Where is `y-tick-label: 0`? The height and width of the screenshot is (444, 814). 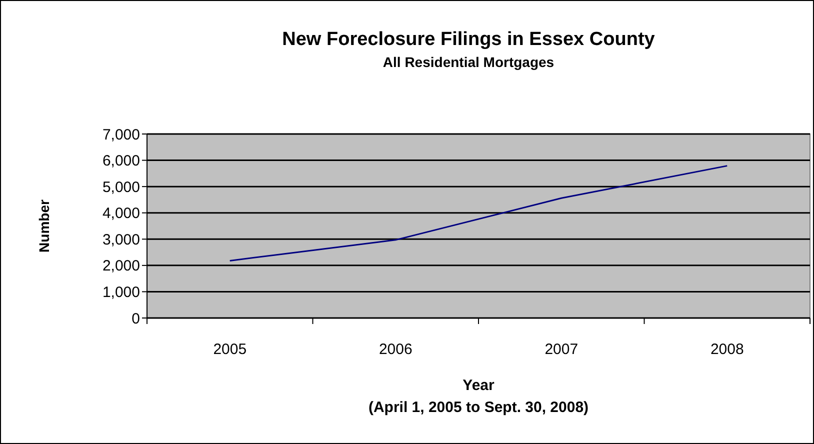
y-tick-label: 0 is located at coordinates (136, 319).